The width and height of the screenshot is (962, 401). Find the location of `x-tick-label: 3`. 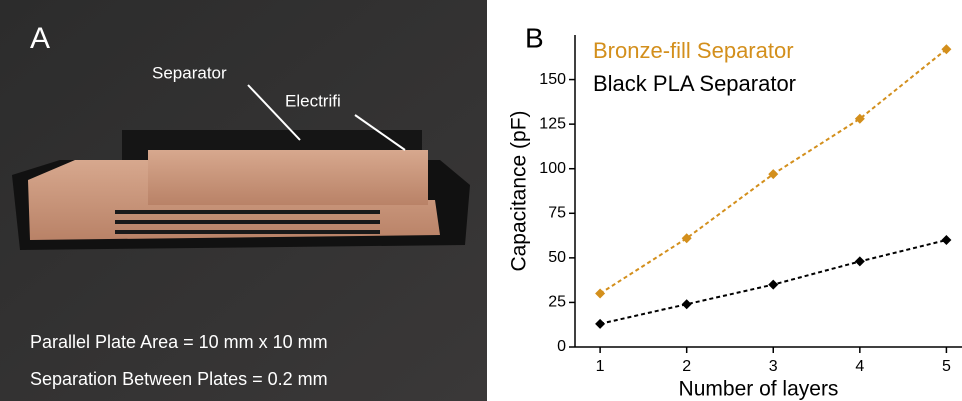

x-tick-label: 3 is located at coordinates (773, 366).